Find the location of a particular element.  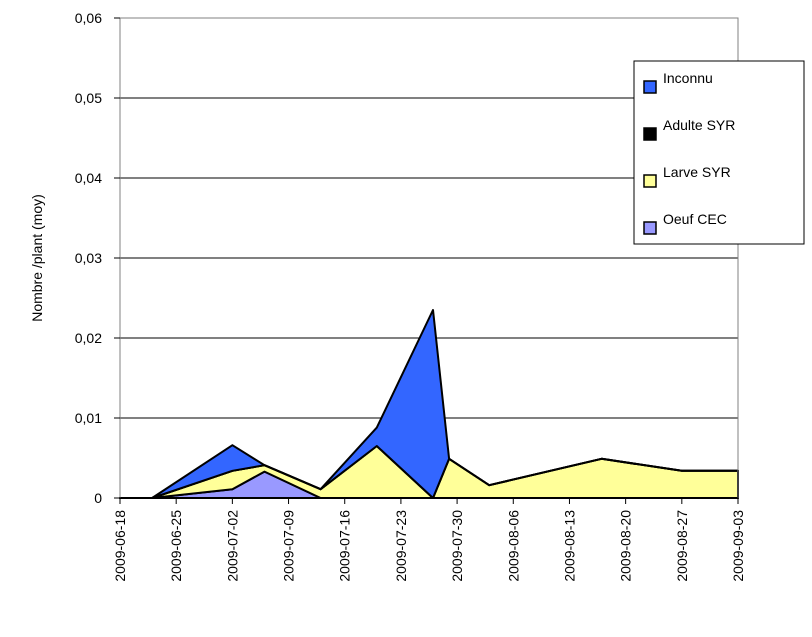

legend-box is located at coordinates (719, 152).